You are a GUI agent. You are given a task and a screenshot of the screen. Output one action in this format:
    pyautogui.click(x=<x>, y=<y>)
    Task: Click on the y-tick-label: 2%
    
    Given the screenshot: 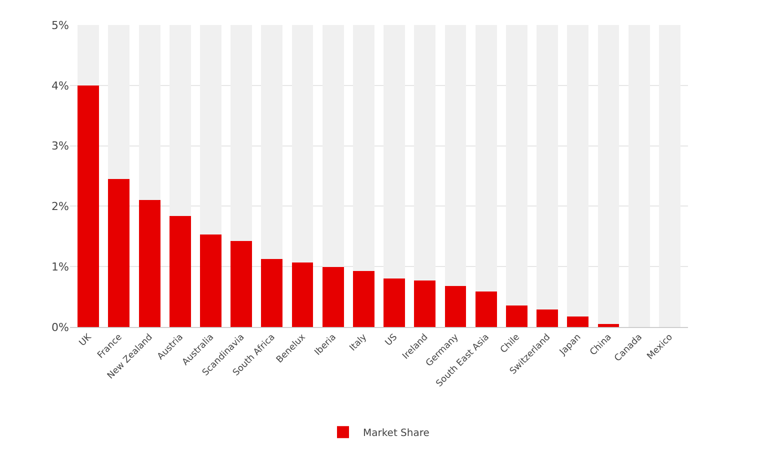 What is the action you would take?
    pyautogui.click(x=60, y=207)
    